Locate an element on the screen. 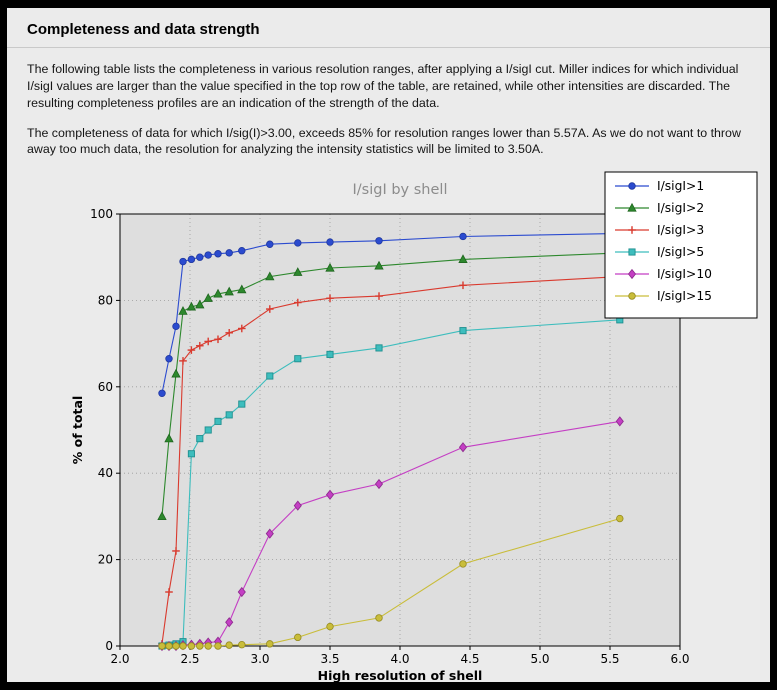 Image resolution: width=777 pixels, height=690 pixels. legend-label: I/sigI>10 is located at coordinates (684, 274).